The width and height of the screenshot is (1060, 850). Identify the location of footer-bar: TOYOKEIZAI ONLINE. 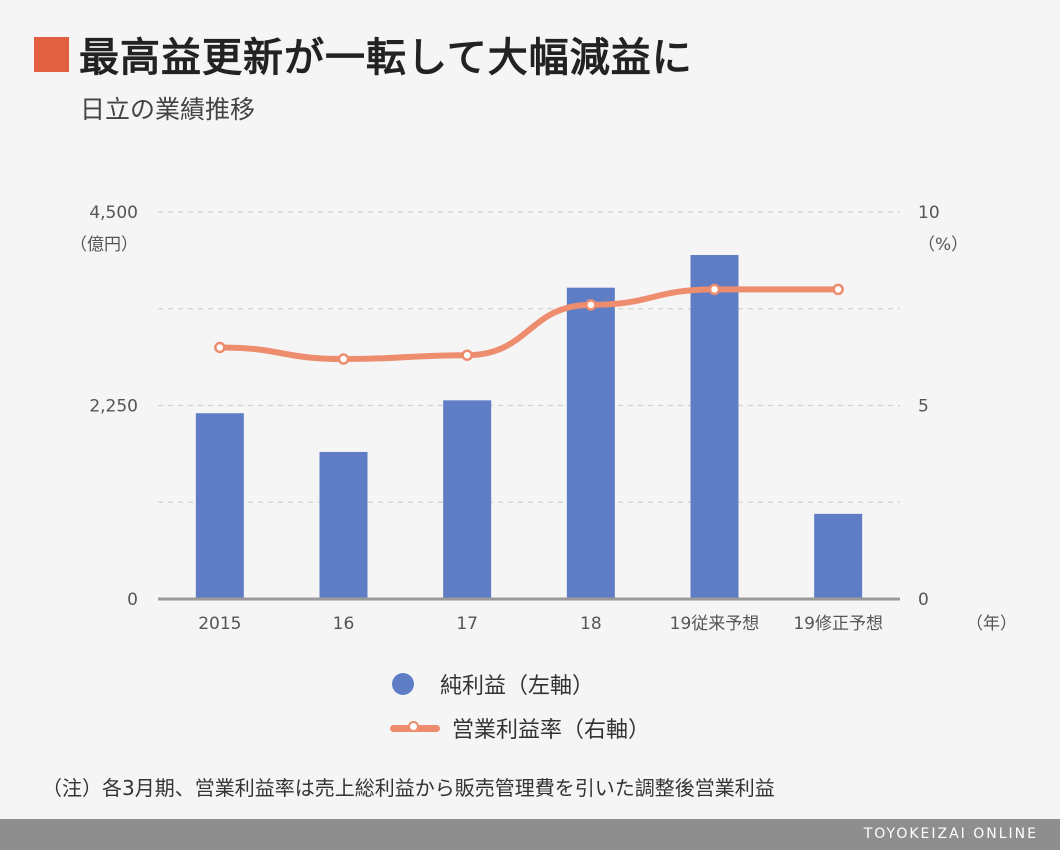
(530, 834).